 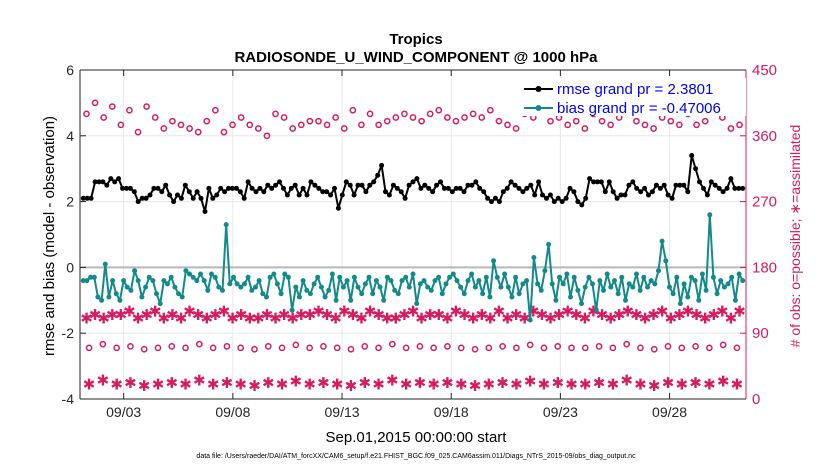 I want to click on y-tick-label: -2, so click(x=68, y=333).